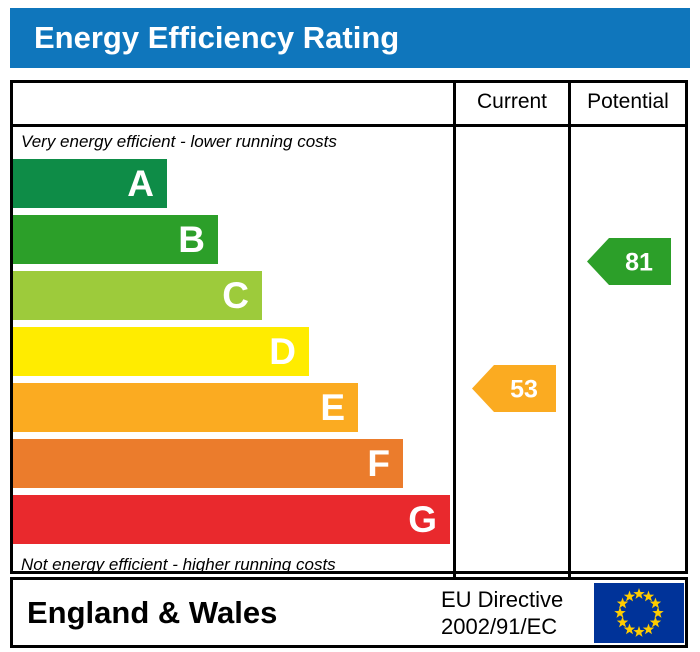 Image resolution: width=700 pixels, height=652 pixels. What do you see at coordinates (185, 407) in the screenshot?
I see `band-e-bar: E` at bounding box center [185, 407].